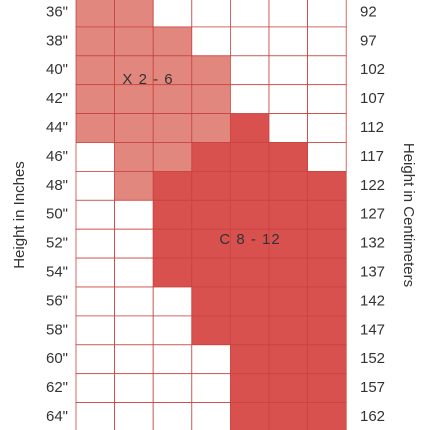 The image size is (430, 430). Describe the element at coordinates (57, 214) in the screenshot. I see `left-label: 50"` at that location.